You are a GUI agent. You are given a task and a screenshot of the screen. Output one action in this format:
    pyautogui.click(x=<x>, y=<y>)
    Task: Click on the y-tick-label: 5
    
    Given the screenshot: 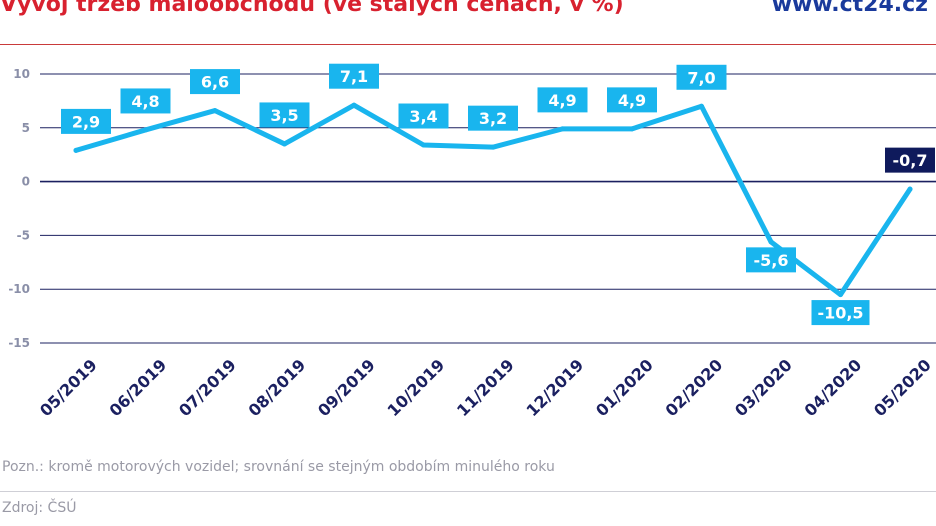 What is the action you would take?
    pyautogui.click(x=26, y=128)
    